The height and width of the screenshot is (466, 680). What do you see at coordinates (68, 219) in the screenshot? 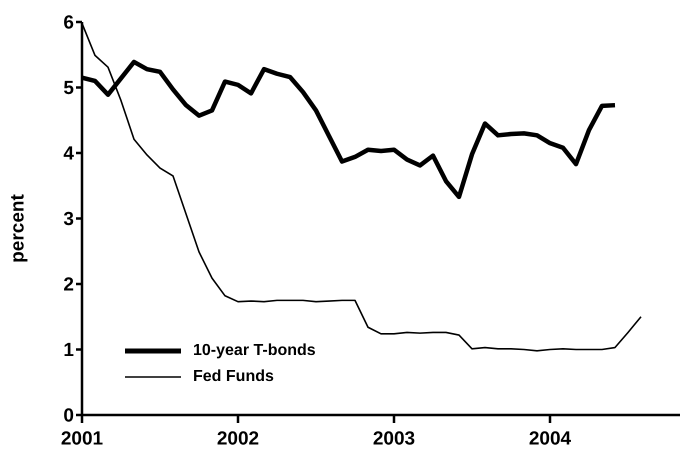
I see `y-tick-label: 3` at bounding box center [68, 219].